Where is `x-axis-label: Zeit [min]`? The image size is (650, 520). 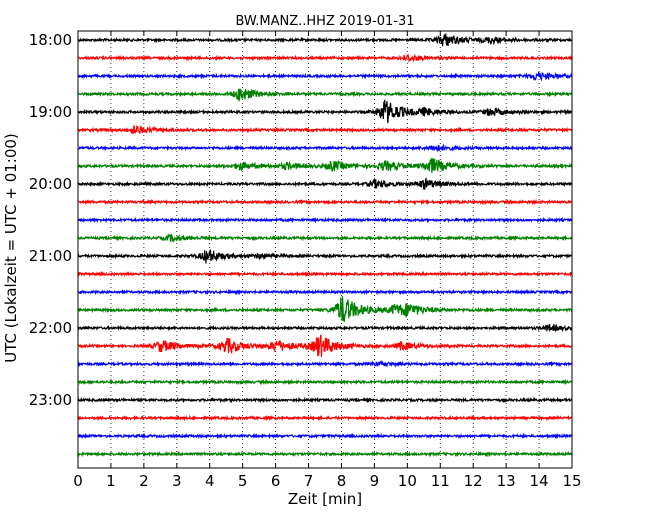
x-axis-label: Zeit [min] is located at coordinates (325, 499).